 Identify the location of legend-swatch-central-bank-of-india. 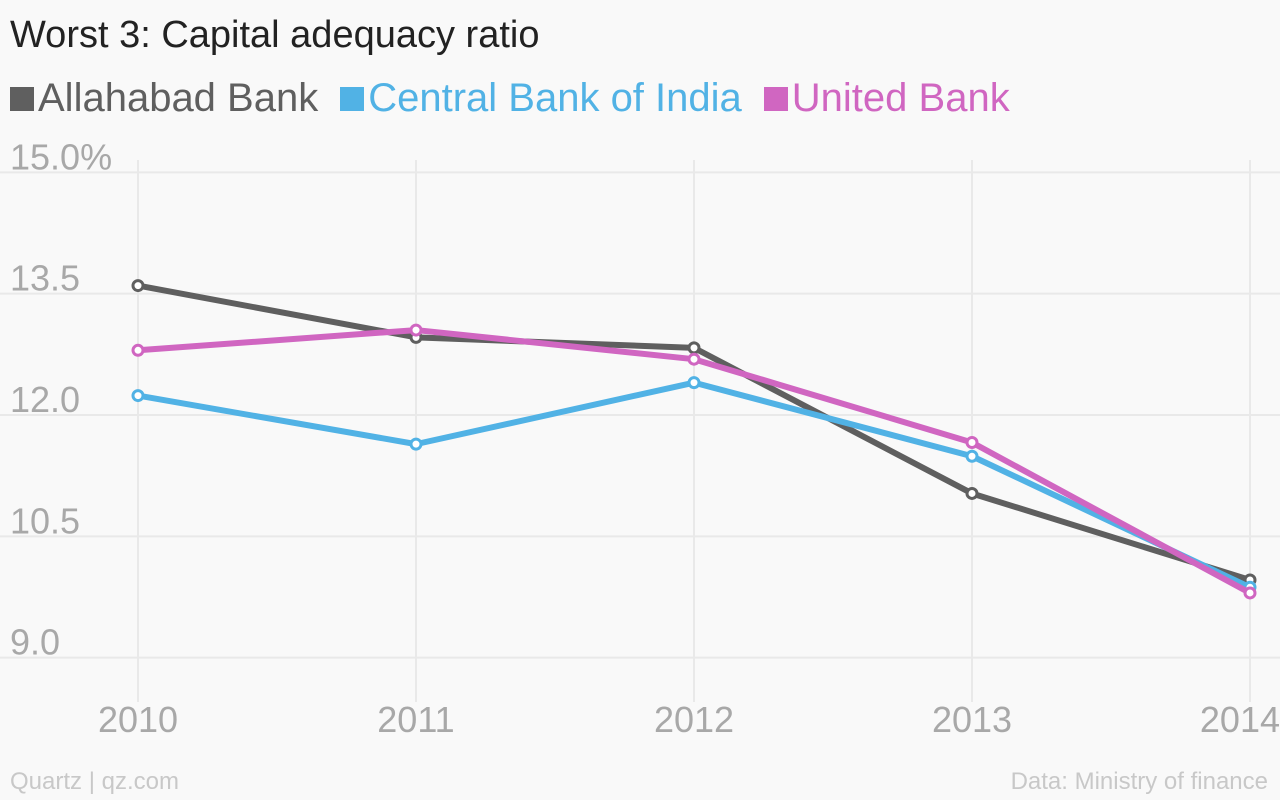
(352, 98).